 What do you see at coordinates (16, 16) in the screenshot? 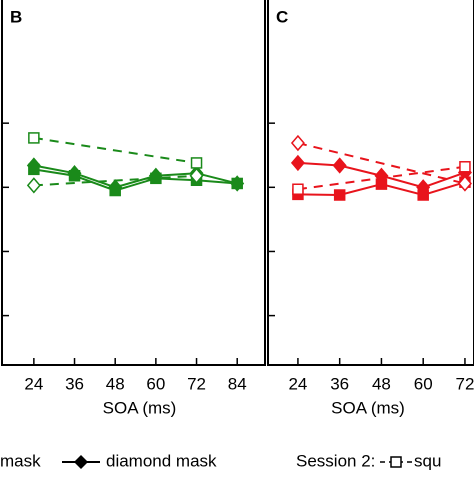
I see `panel-label: B` at bounding box center [16, 16].